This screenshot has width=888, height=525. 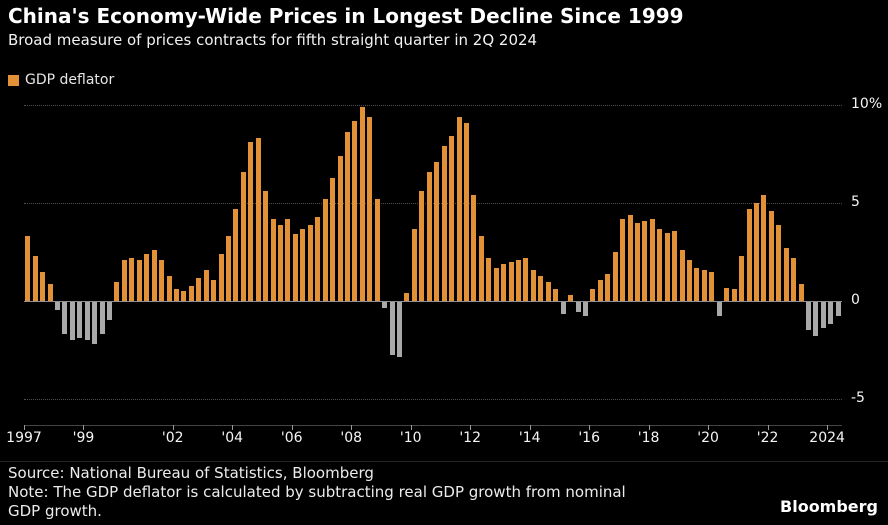 I want to click on x-axis-label-16: '16, so click(x=589, y=438).